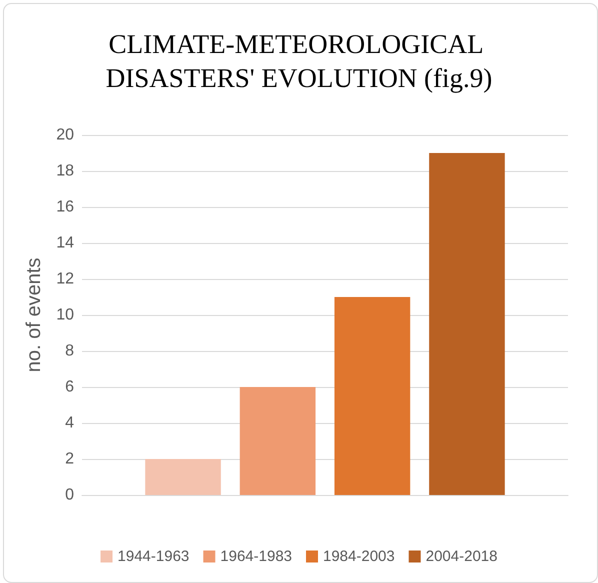 The height and width of the screenshot is (583, 598). Describe the element at coordinates (69, 351) in the screenshot. I see `y-tick-label: 8` at that location.